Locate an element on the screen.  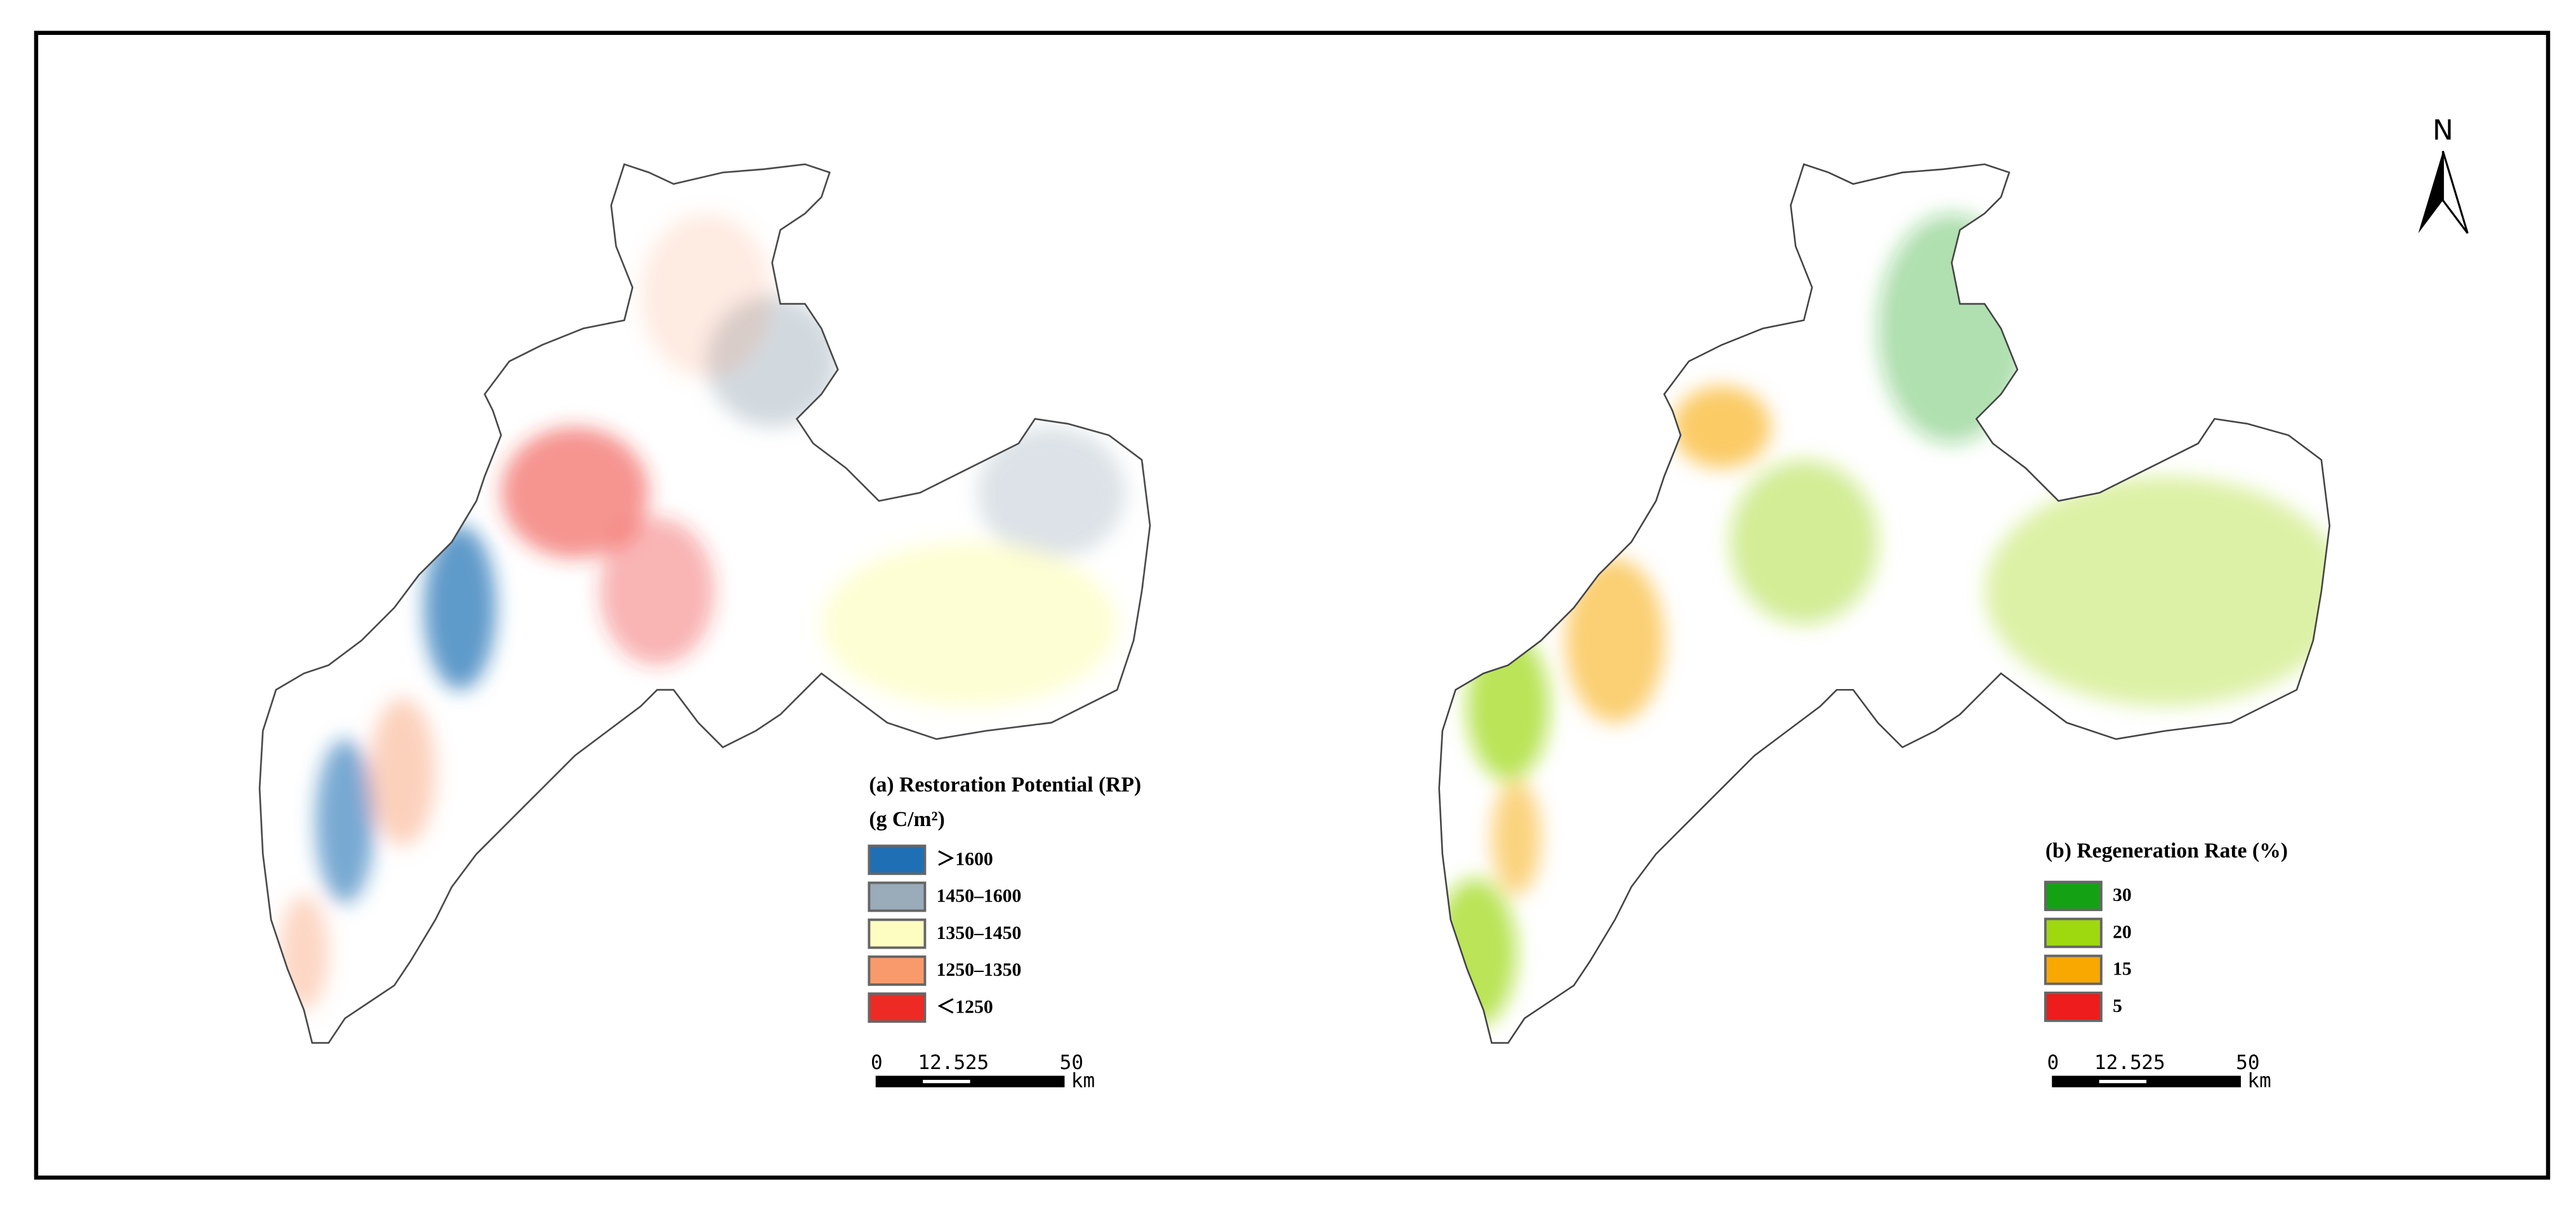
legend-label: 1350–1450 is located at coordinates (979, 932).